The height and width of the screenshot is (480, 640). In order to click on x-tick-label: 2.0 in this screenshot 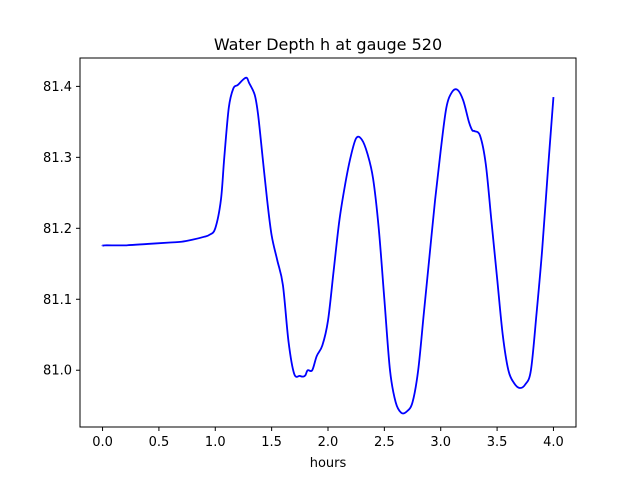, I will do `click(328, 442)`.